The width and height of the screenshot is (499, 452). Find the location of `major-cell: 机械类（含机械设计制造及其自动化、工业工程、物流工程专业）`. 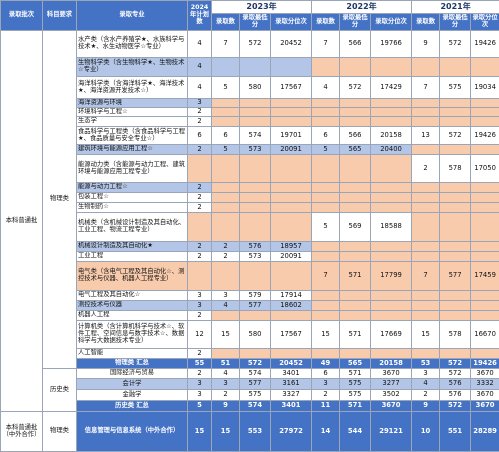

major-cell: 机械类（含机械设计制造及其自动化、工业工程、物流工程专业） is located at coordinates (132, 227).